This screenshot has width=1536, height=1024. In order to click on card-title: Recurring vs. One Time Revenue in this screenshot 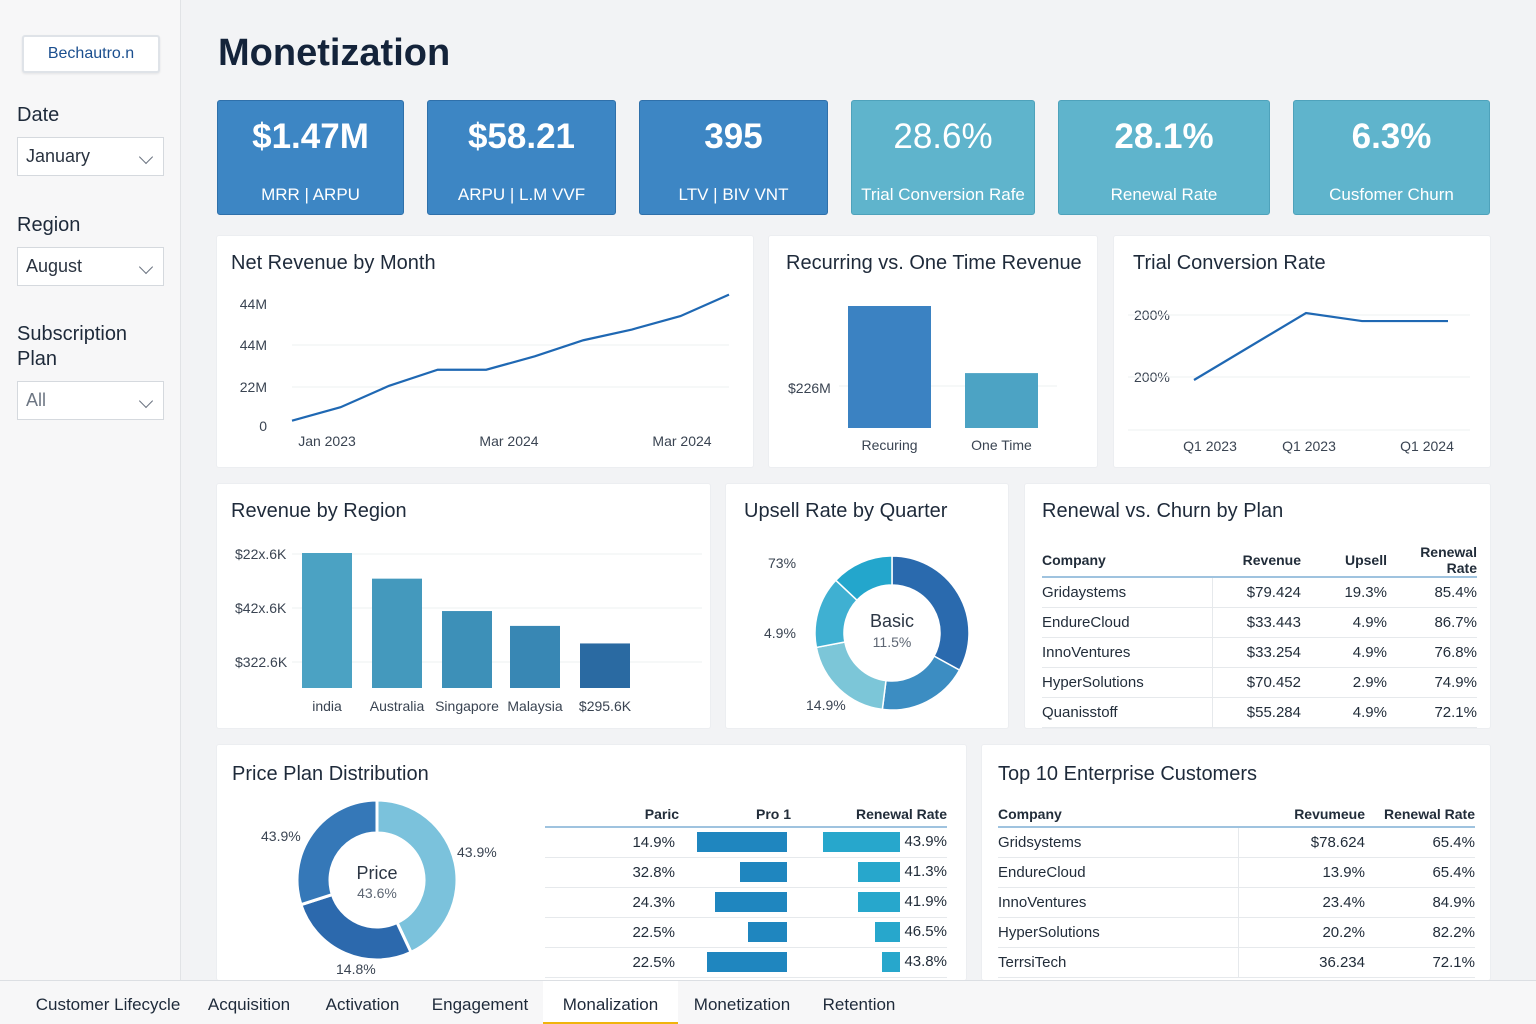, I will do `click(934, 263)`.